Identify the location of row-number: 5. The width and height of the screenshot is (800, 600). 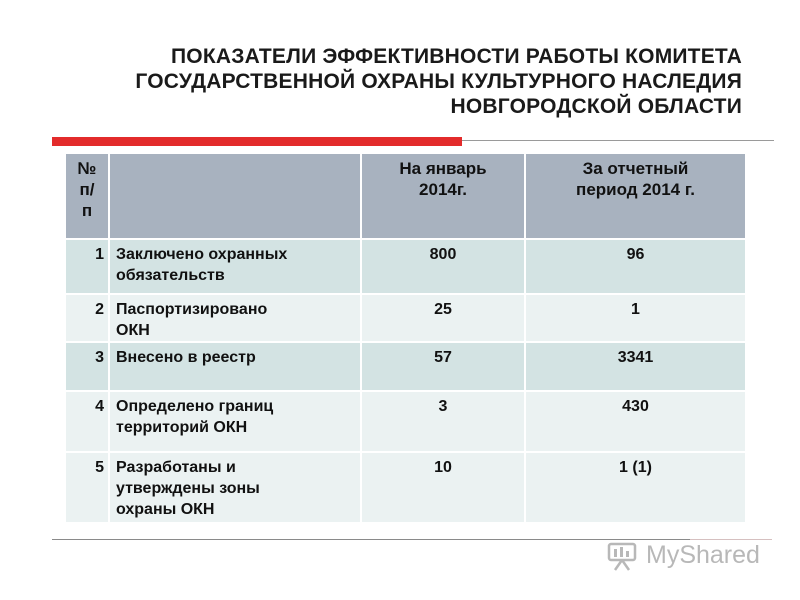
(88, 488).